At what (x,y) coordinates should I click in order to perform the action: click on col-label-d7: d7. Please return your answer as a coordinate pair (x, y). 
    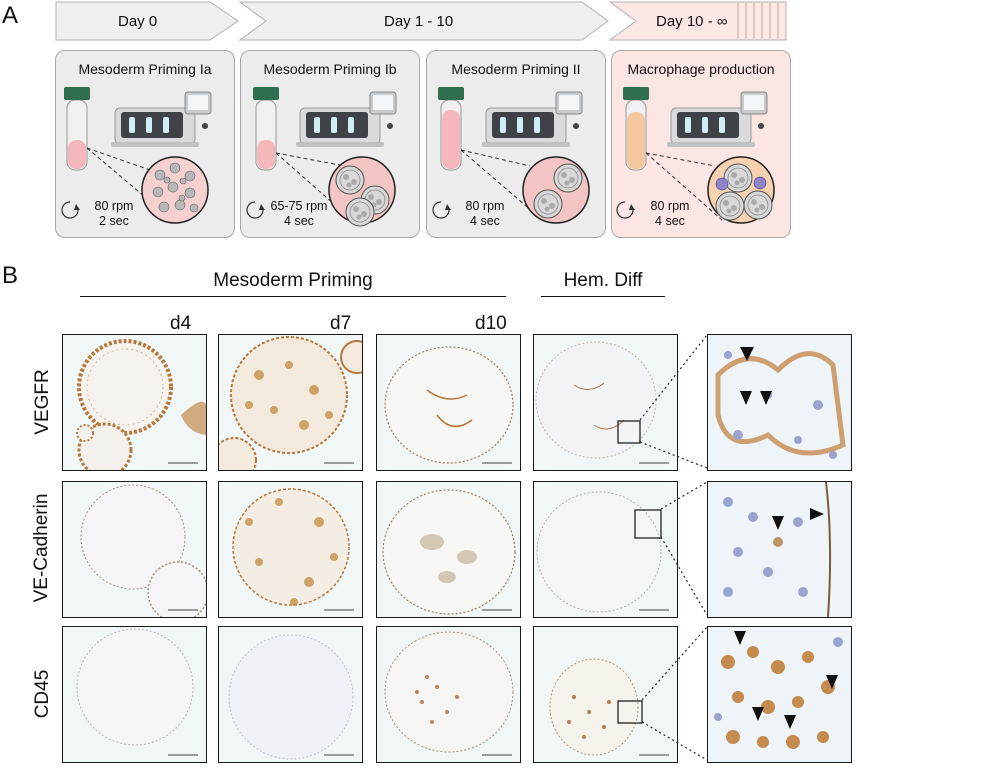
    Looking at the image, I should click on (341, 323).